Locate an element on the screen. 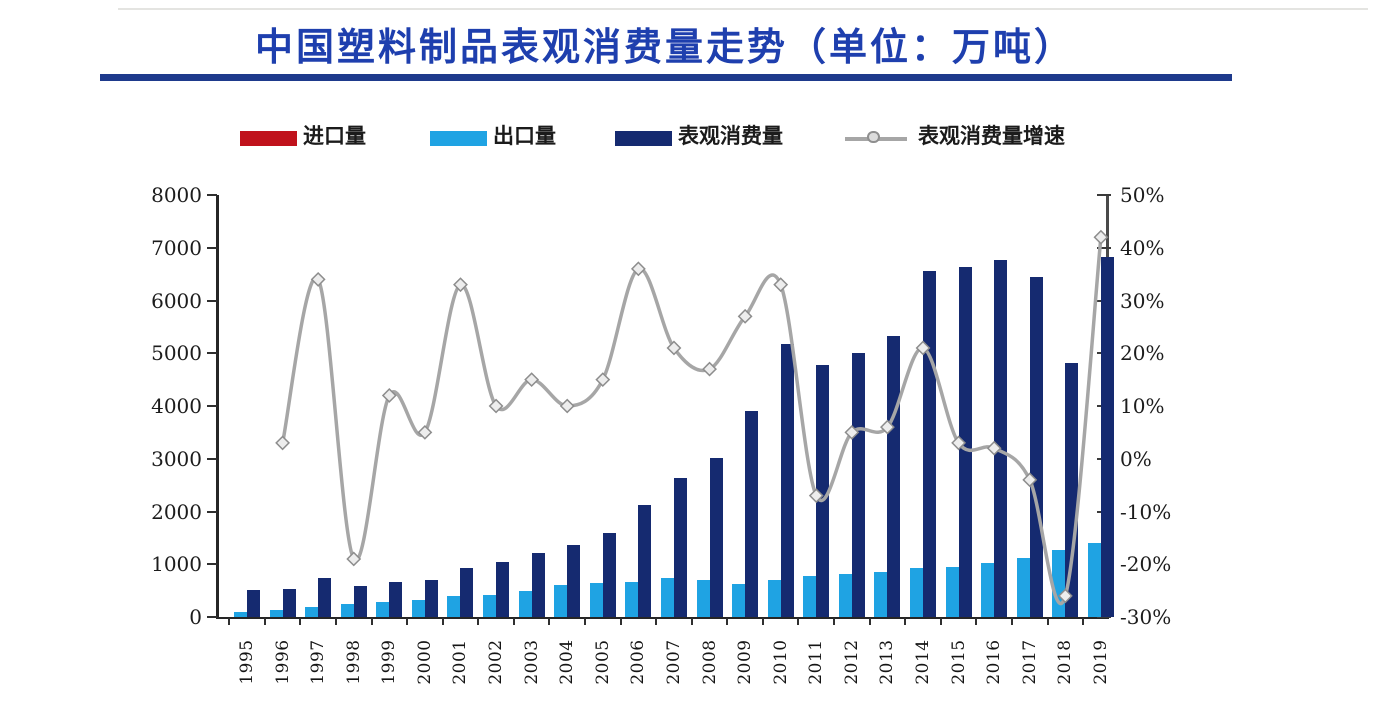 The height and width of the screenshot is (702, 1400). y-axis-left-tick-label: 5000 is located at coordinates (176, 353).